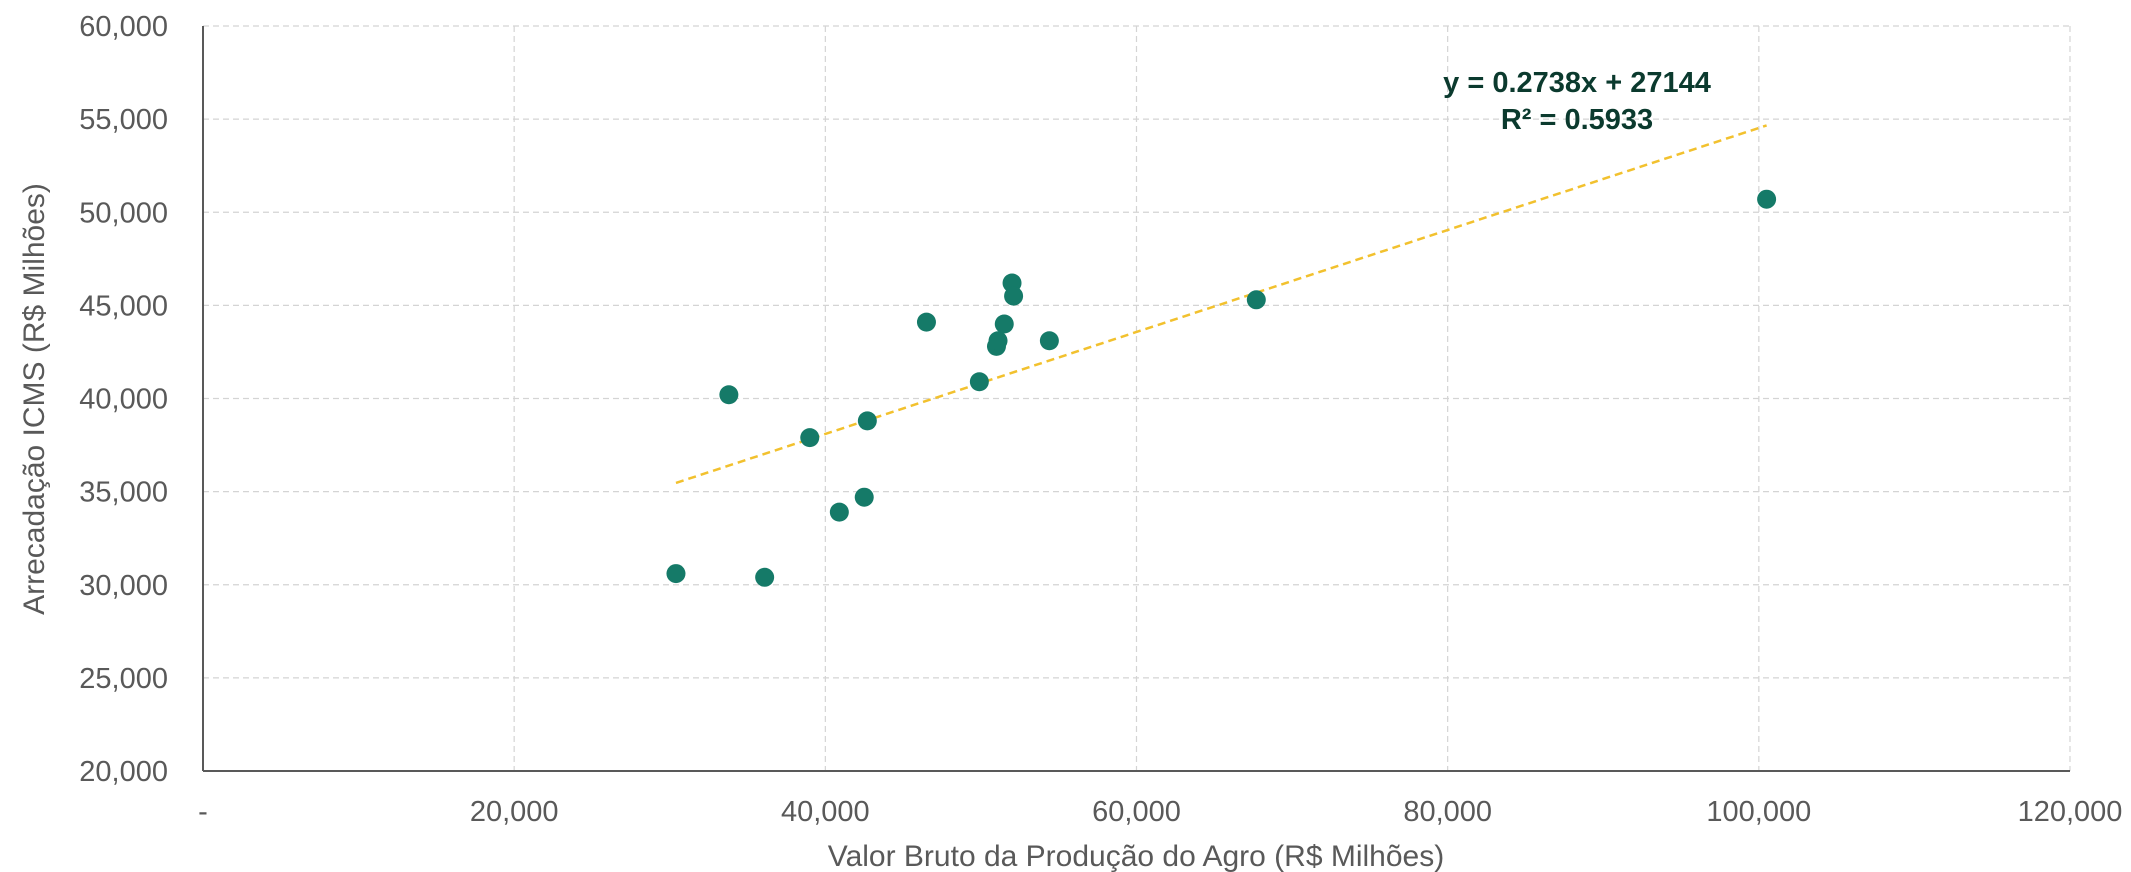 This screenshot has width=2131, height=872. Describe the element at coordinates (123, 772) in the screenshot. I see `y-tick-label: 20,000` at that location.